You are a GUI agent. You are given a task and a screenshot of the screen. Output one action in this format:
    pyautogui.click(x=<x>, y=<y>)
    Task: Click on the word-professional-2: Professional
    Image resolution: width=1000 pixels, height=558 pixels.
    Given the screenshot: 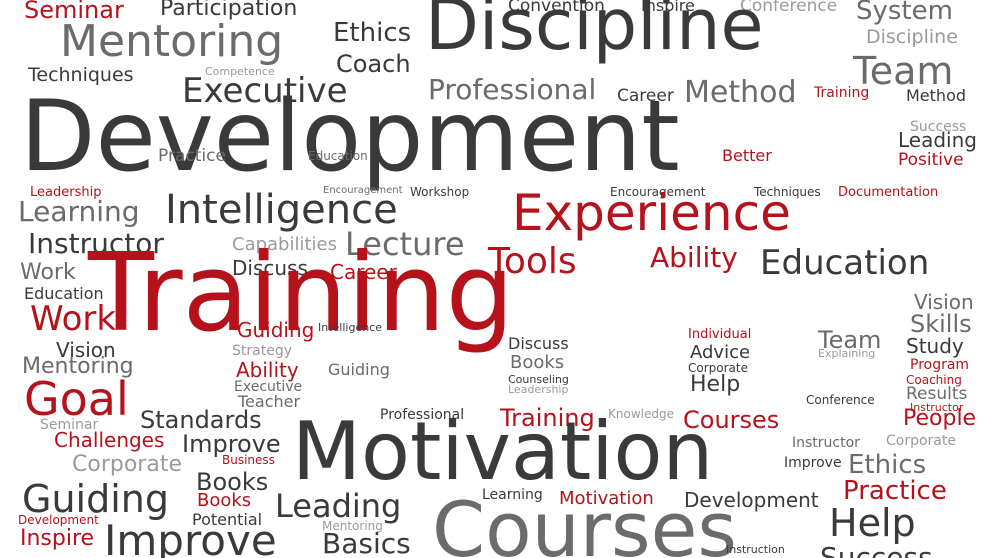 What is the action you would take?
    pyautogui.click(x=422, y=415)
    